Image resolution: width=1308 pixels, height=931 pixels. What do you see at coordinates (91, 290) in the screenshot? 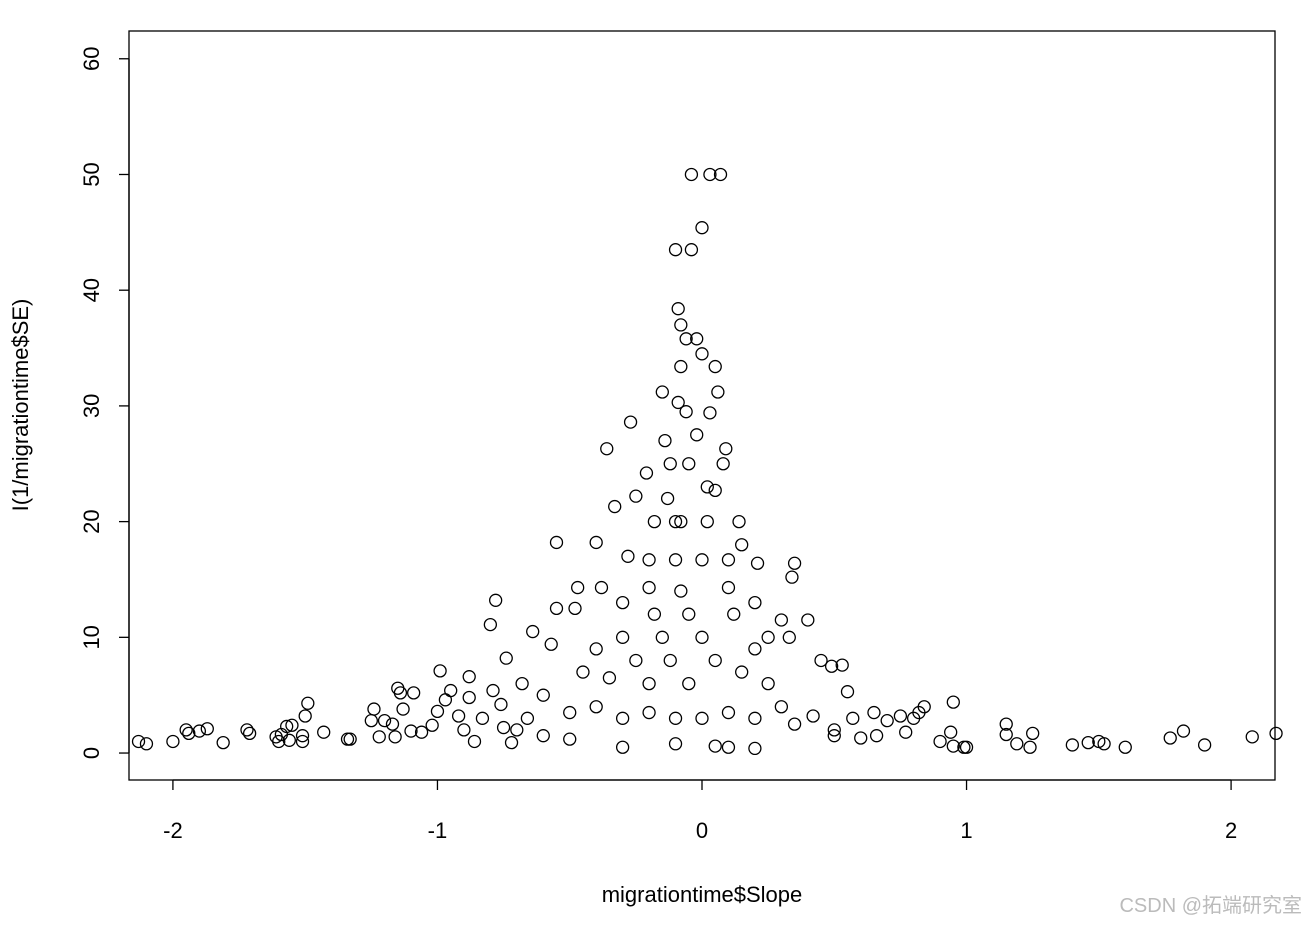
I see `y-tick-label: 40` at bounding box center [91, 290].